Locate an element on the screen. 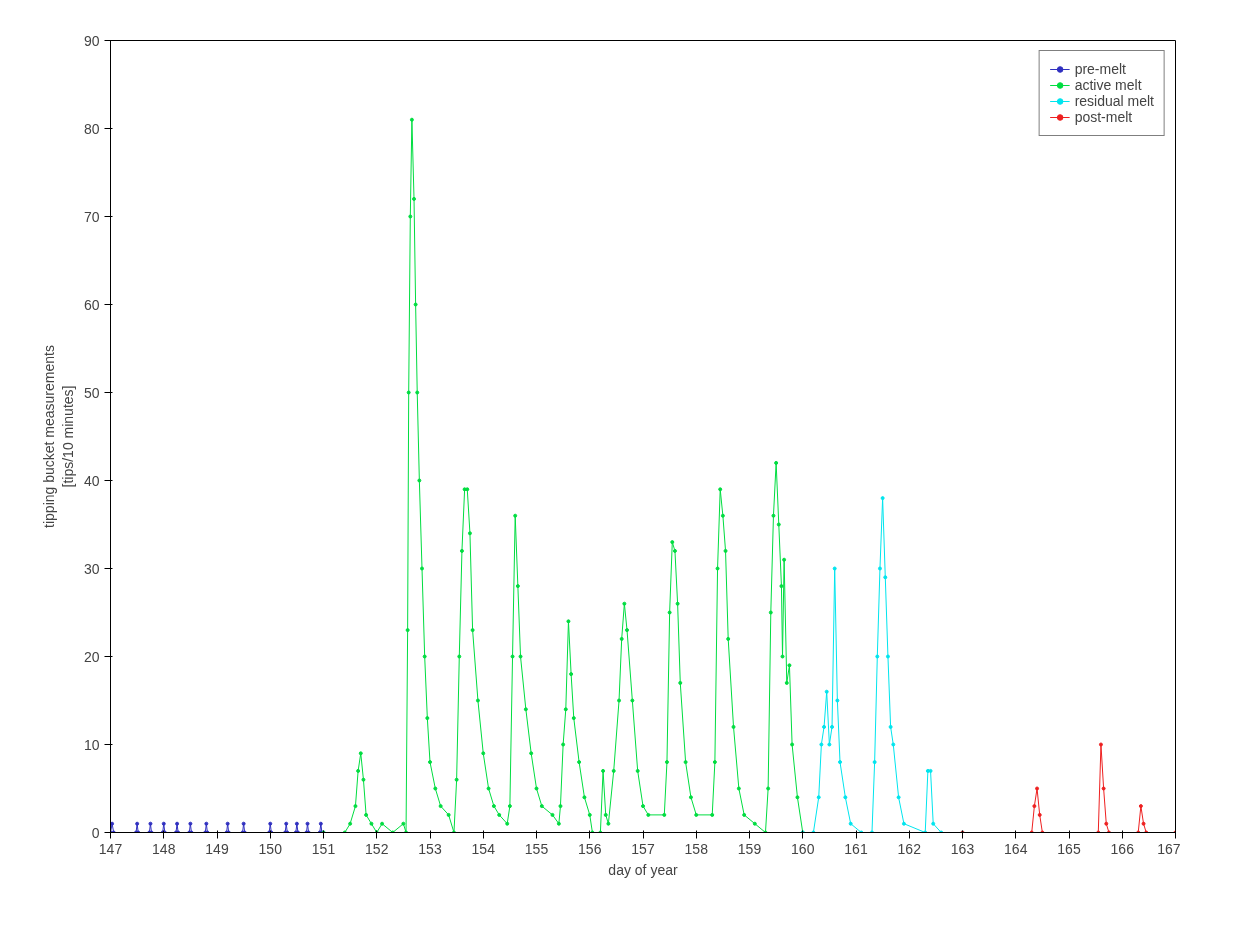 The width and height of the screenshot is (1238, 940). legend-label: pre-melt is located at coordinates (1100, 69).